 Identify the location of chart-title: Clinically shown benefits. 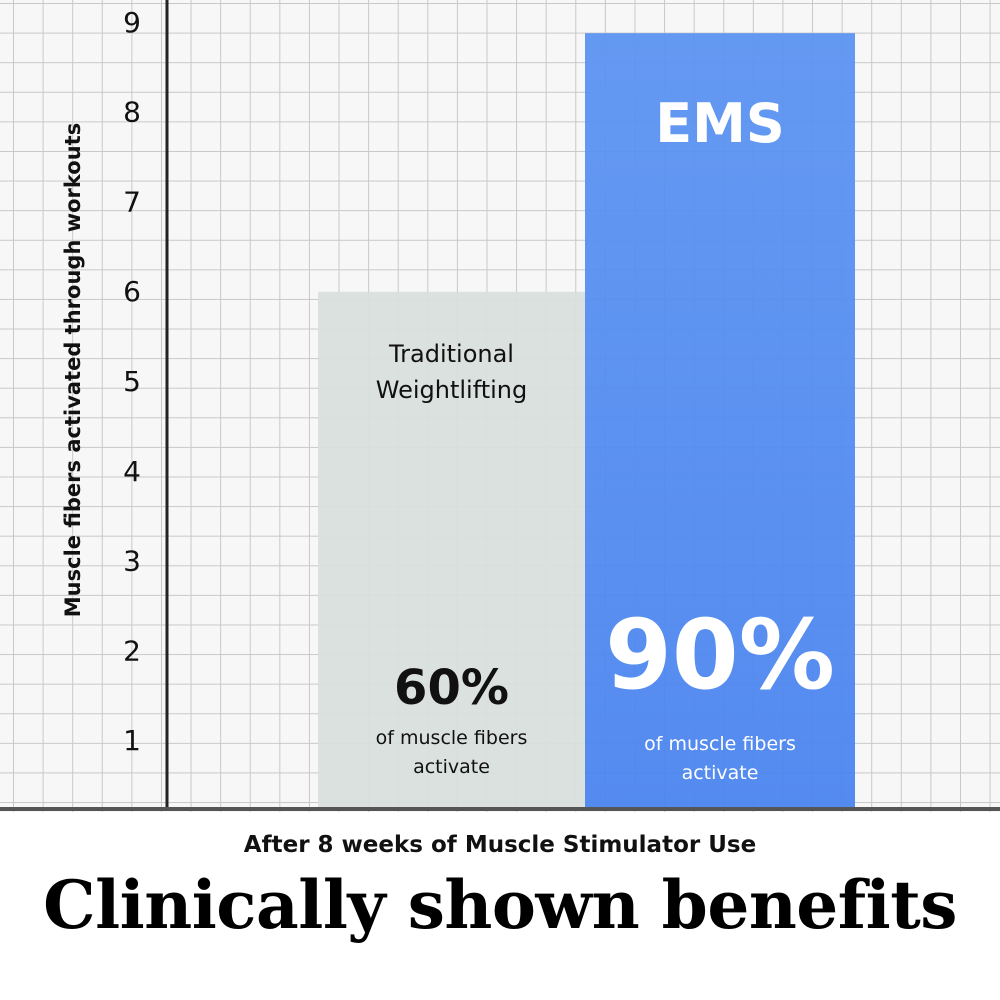
(500, 905).